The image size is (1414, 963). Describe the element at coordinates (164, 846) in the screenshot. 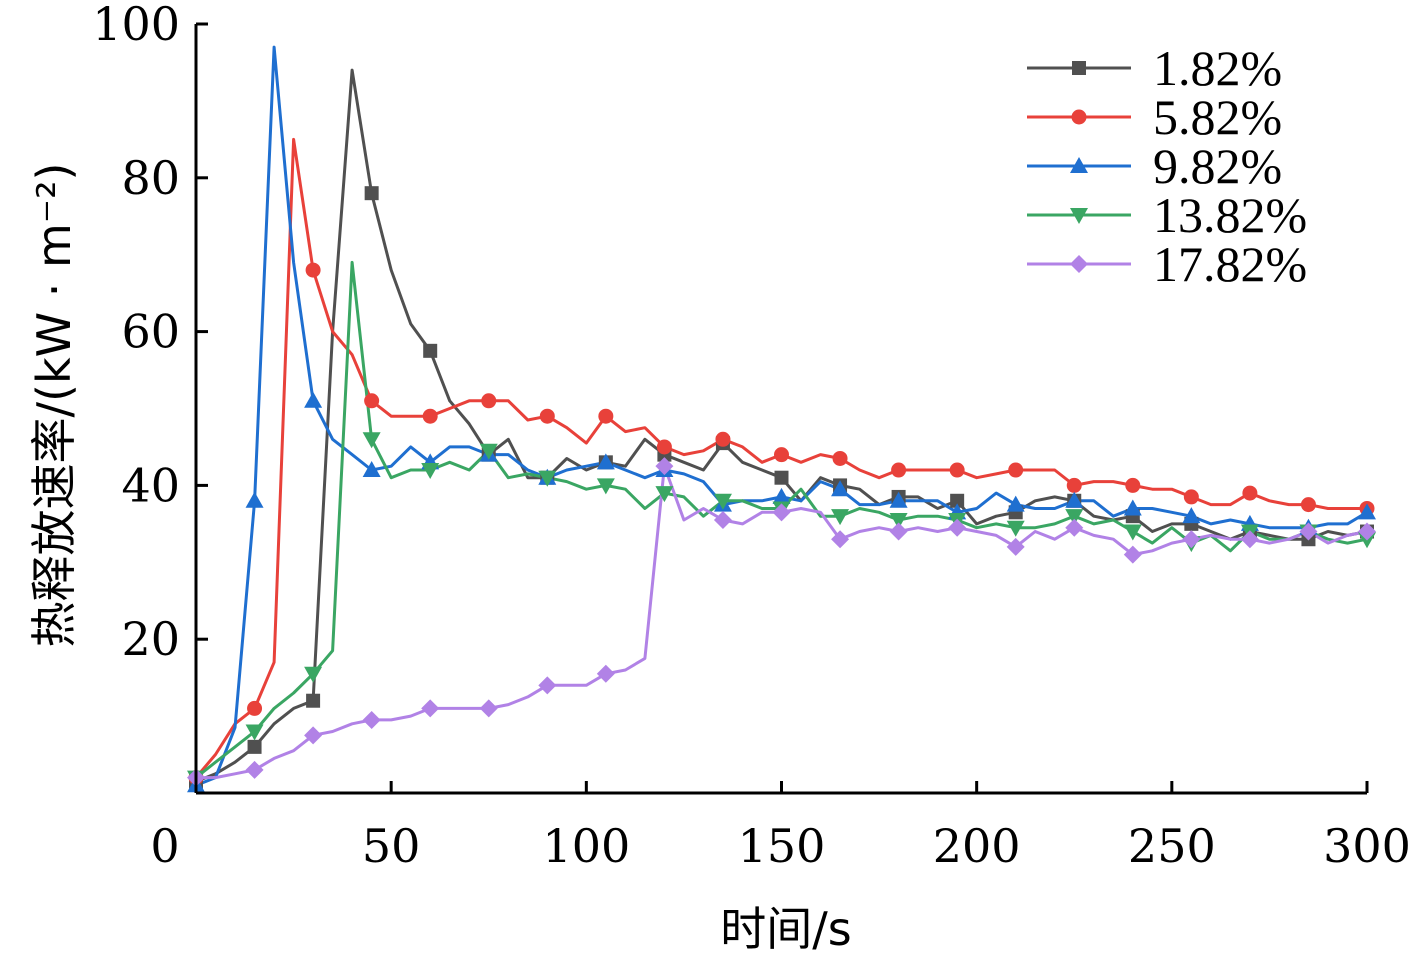

I see `x-tick-label: 0` at that location.